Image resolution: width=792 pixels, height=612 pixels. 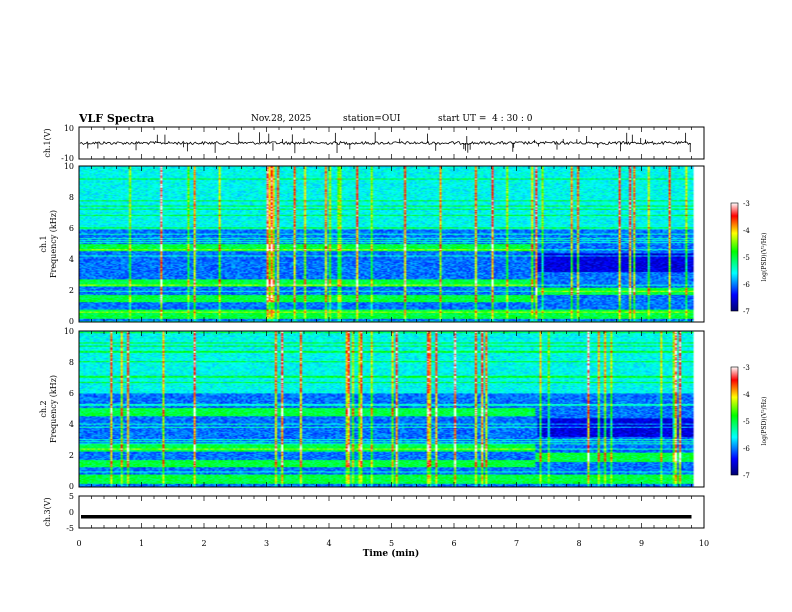 I want to click on ch3-ytick-bottom: -5, so click(x=70, y=528).